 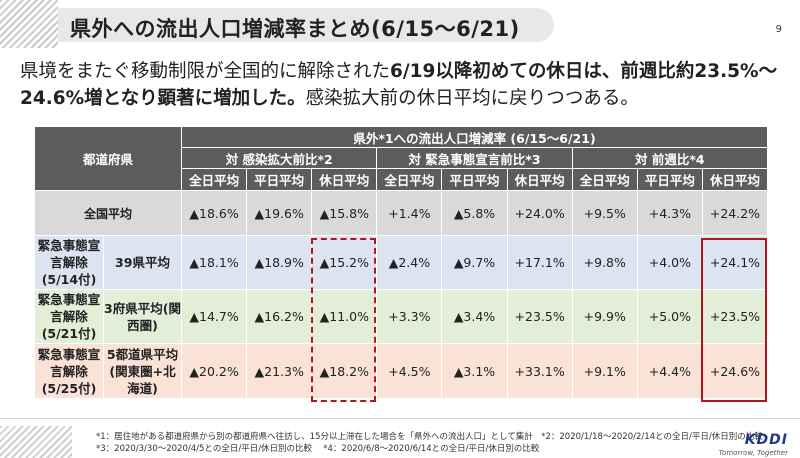 I want to click on table-cell: ▲20.2%, so click(x=214, y=371).